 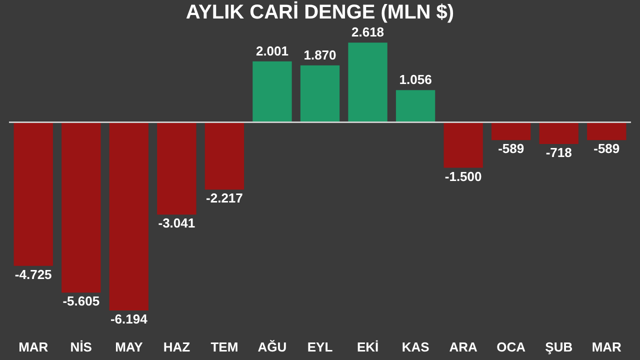 What do you see at coordinates (416, 347) in the screenshot?
I see `x-tick-label: KAS` at bounding box center [416, 347].